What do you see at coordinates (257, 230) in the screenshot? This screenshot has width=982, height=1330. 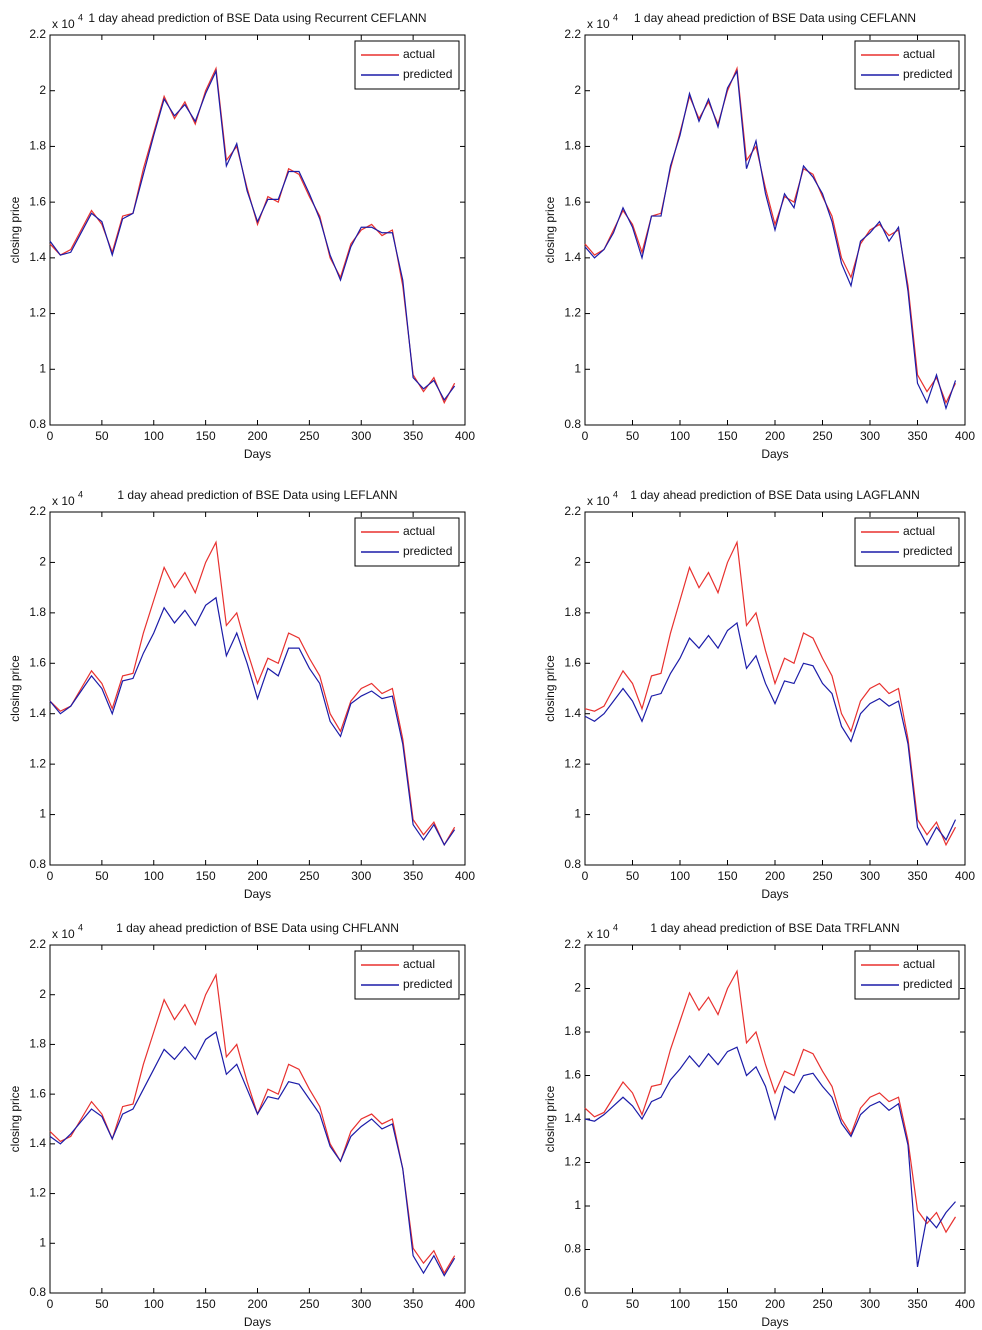 I see `plot-area` at bounding box center [257, 230].